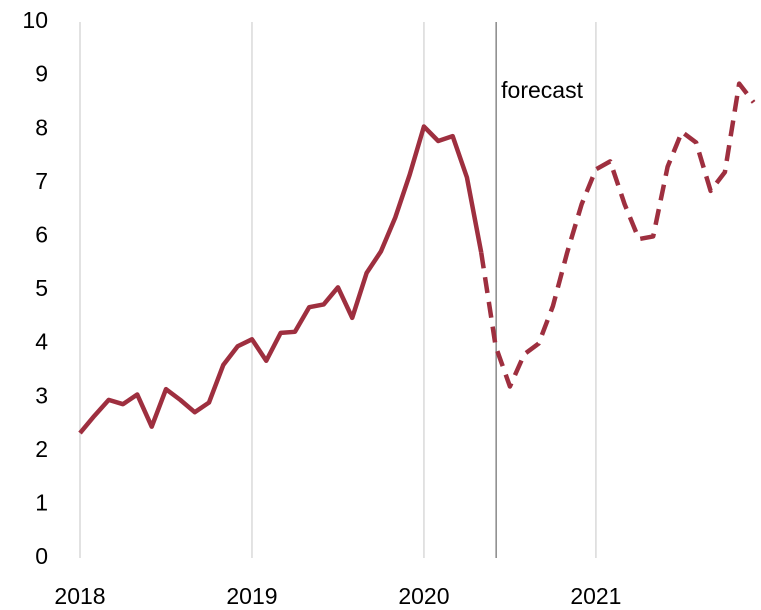 The height and width of the screenshot is (610, 761). What do you see at coordinates (79, 596) in the screenshot?
I see `x-tick-label: 2018` at bounding box center [79, 596].